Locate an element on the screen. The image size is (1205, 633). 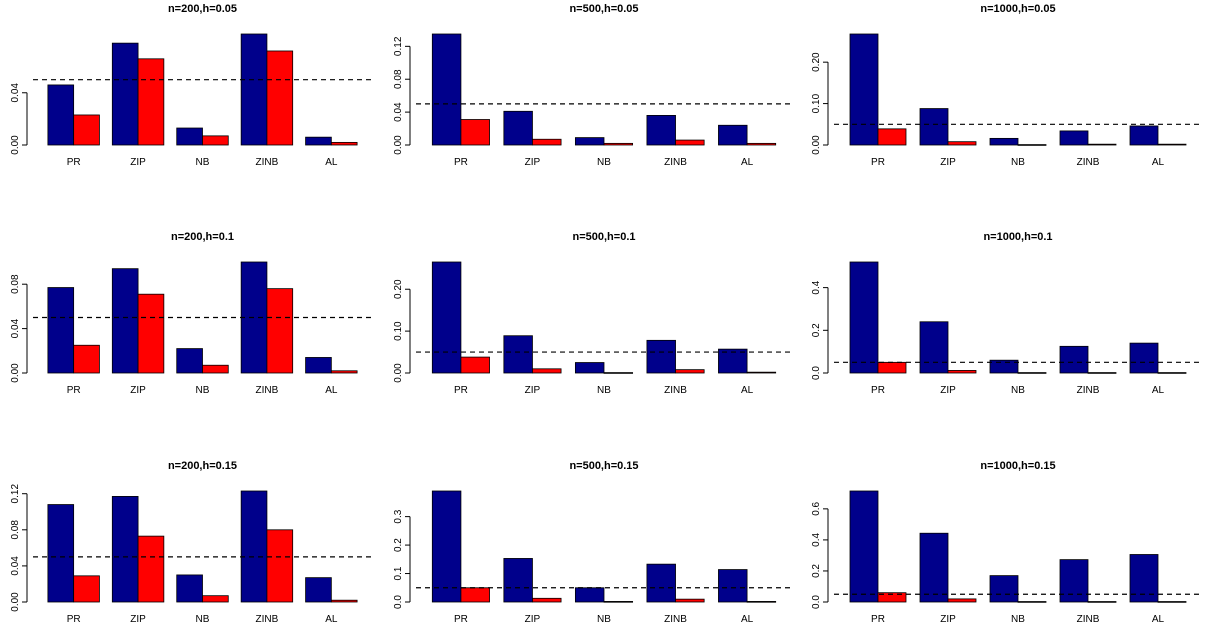
chart-title: n=1000,h=0.05 is located at coordinates (1017, 9).